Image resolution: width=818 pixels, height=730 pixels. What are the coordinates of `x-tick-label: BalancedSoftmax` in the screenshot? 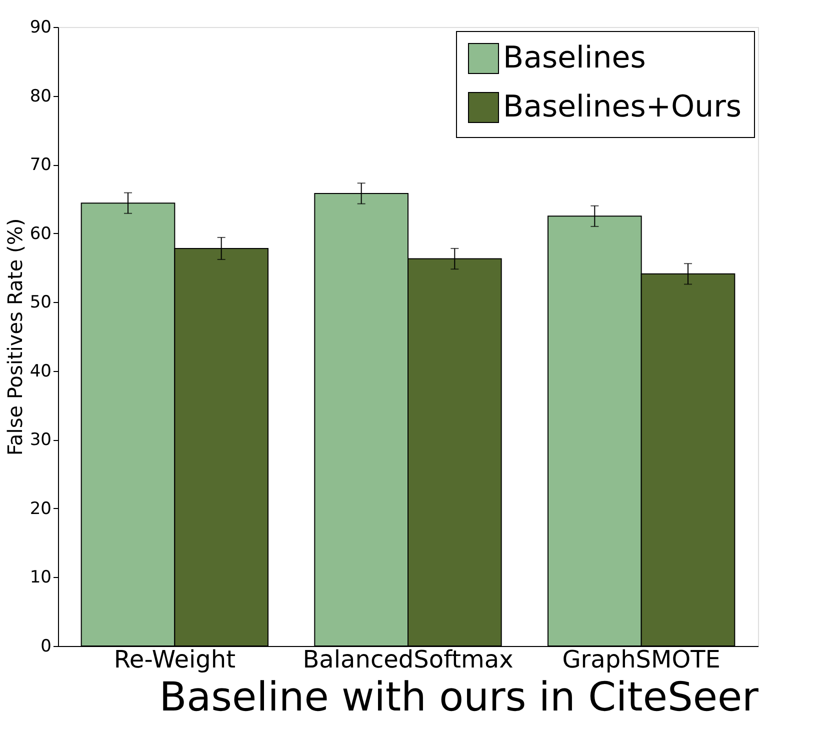 It's located at (408, 660).